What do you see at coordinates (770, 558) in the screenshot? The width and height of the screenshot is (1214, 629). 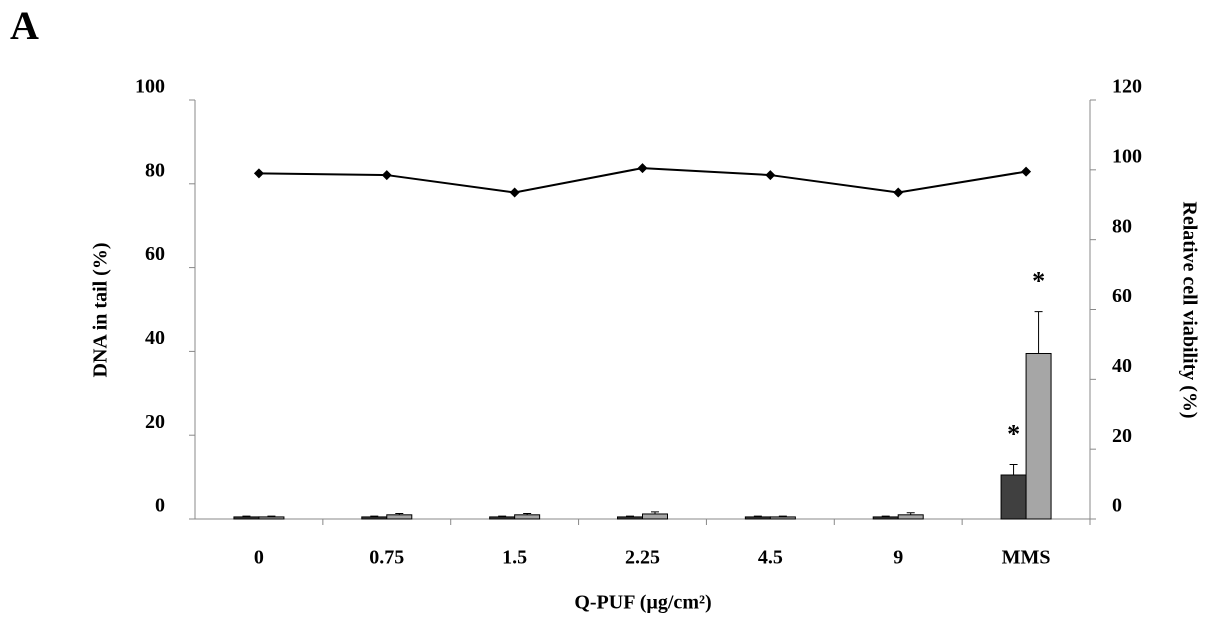 I see `x-tick-label: 4.5` at bounding box center [770, 558].